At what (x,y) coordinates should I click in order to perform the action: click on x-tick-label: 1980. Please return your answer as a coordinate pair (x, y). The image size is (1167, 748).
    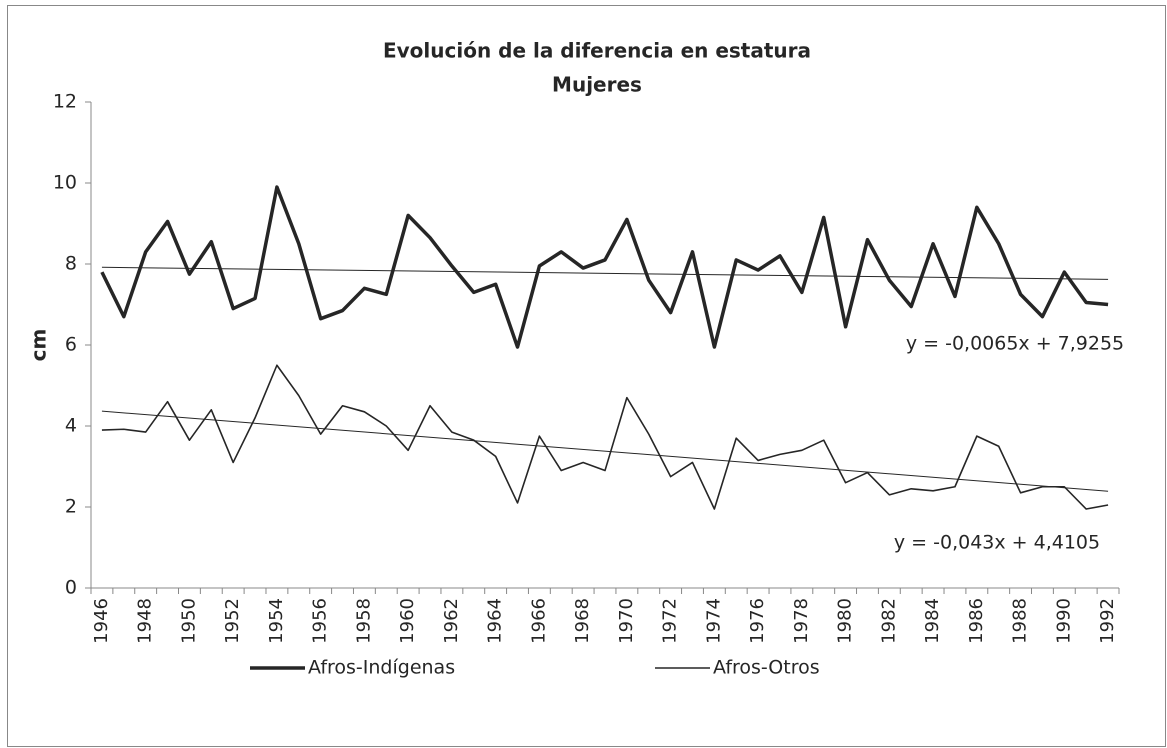
    Looking at the image, I should click on (845, 621).